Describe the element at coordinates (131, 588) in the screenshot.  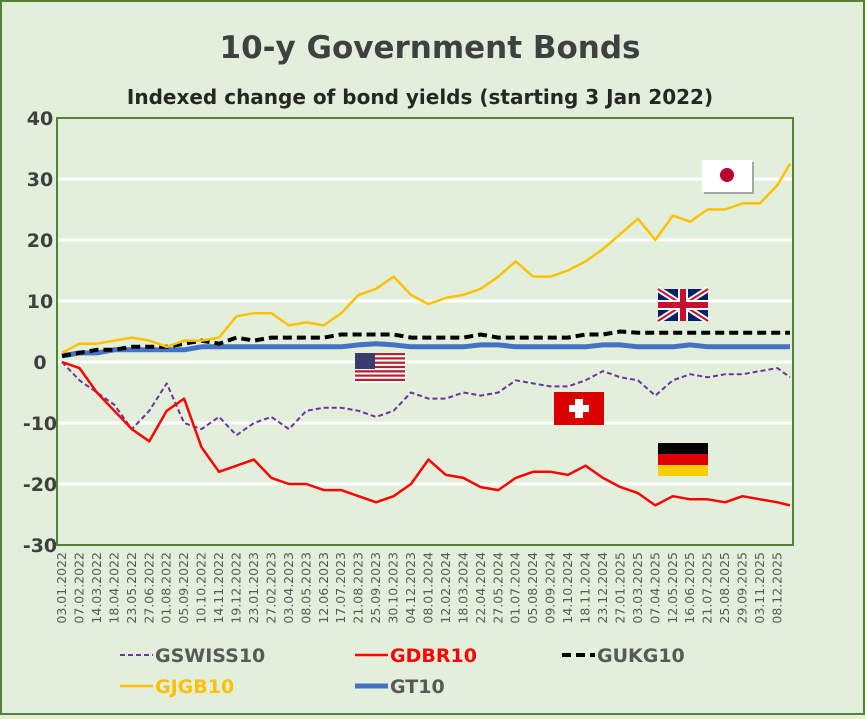
I see `x-tick-label: 23.05.2022` at that location.